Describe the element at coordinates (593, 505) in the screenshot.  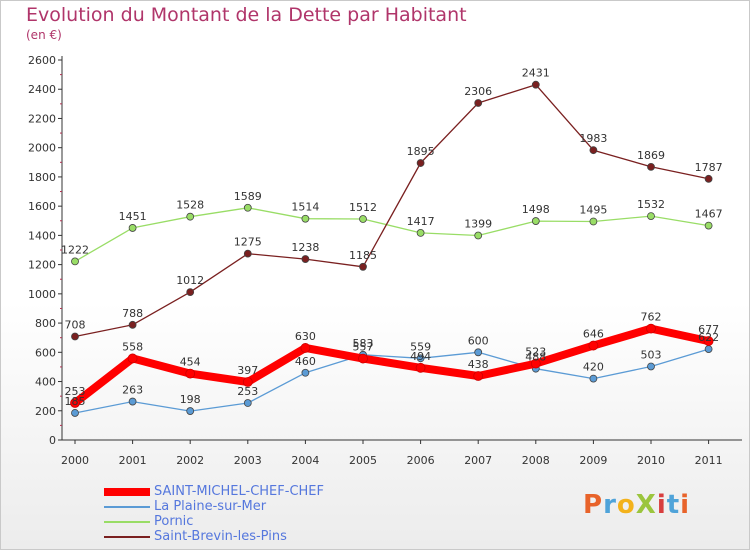
I see `logo-letter: P` at that location.